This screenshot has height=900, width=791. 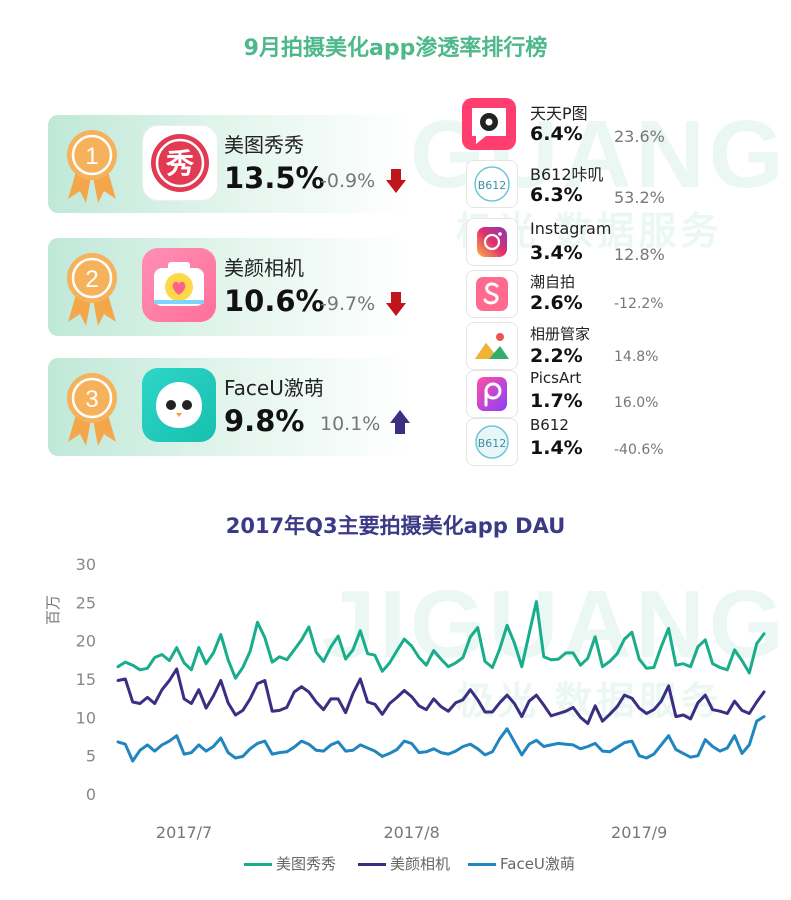 I want to click on app-penetration: 10.6%, so click(x=274, y=301).